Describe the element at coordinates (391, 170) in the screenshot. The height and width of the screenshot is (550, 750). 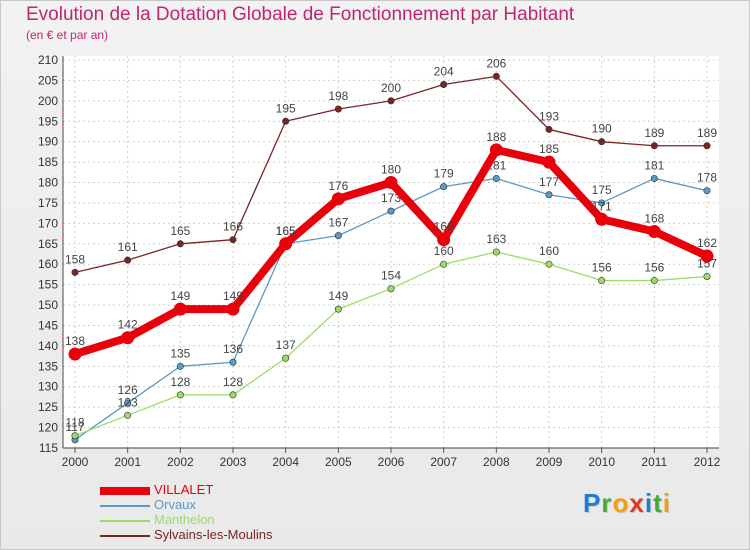
I see `data-label-villalet: 180` at that location.